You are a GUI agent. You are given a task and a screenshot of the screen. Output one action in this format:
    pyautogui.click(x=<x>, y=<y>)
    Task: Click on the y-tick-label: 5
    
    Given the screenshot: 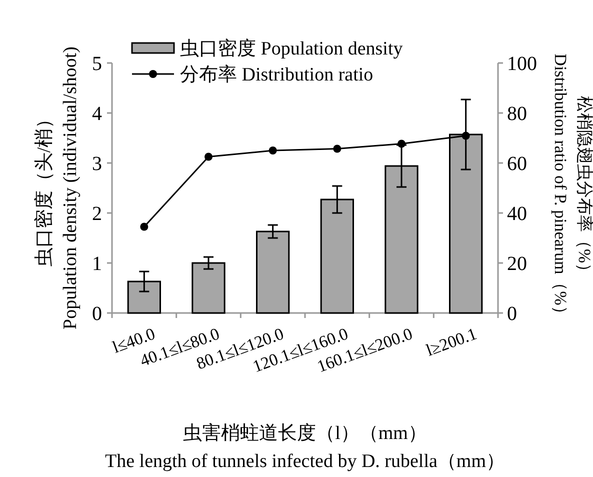 What is the action you would take?
    pyautogui.click(x=97, y=64)
    